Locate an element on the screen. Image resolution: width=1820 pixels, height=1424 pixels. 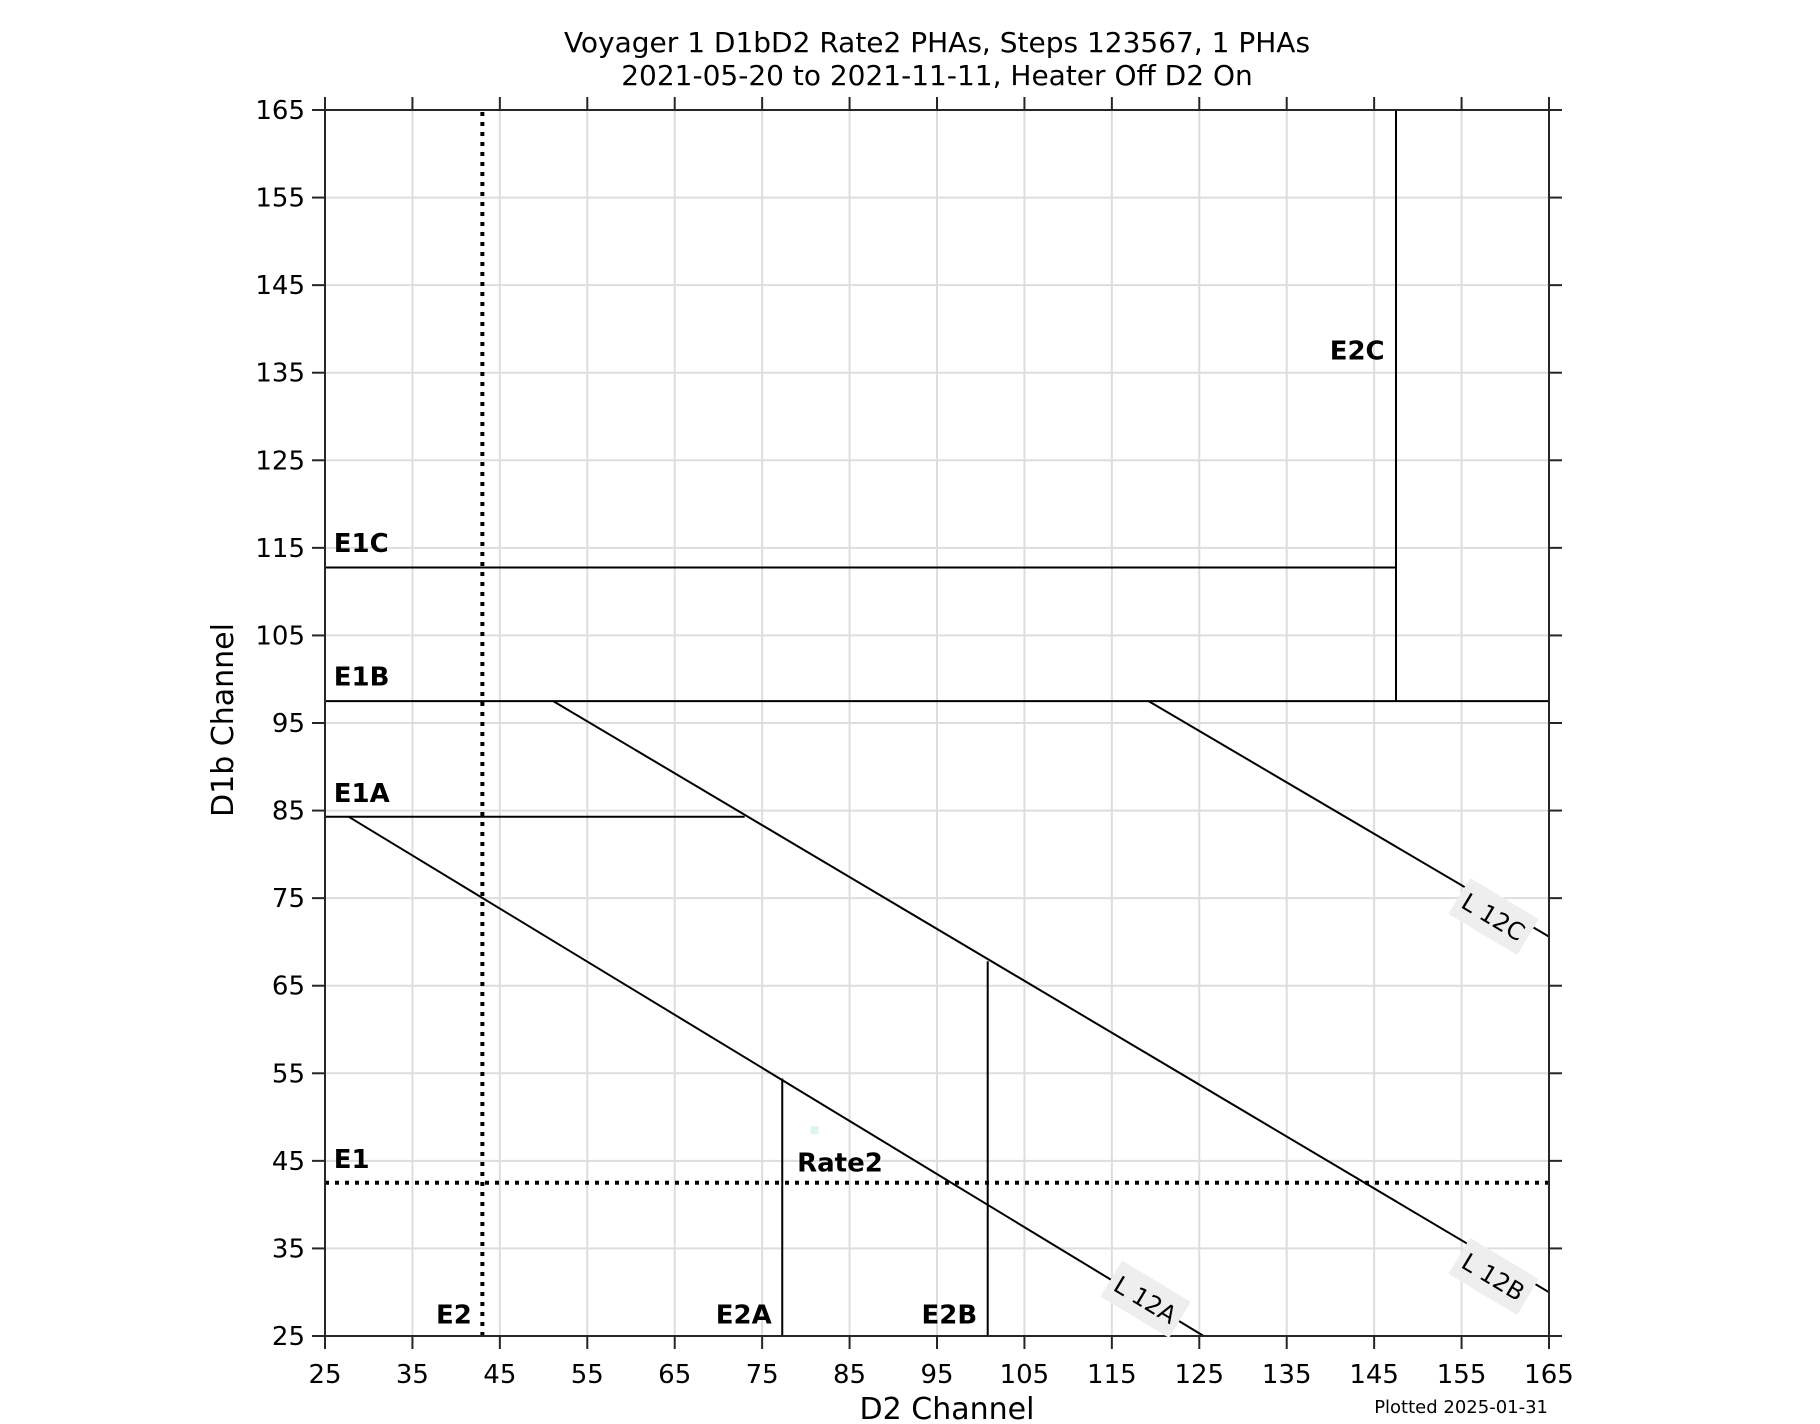
y-tick-label: 45 is located at coordinates (288, 1162).